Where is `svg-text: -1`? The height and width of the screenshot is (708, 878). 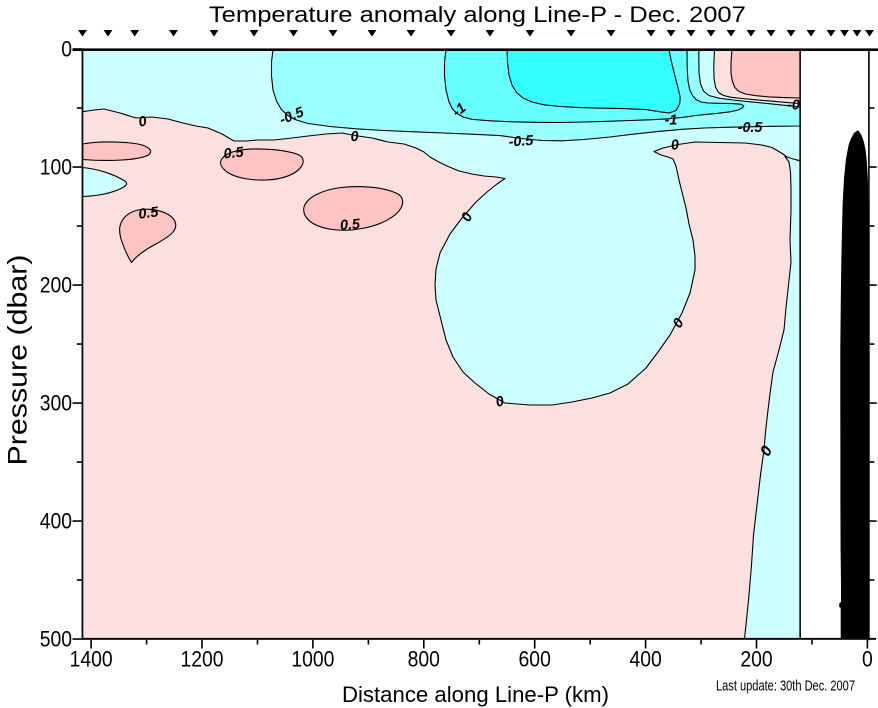
svg-text: -1 is located at coordinates (671, 121).